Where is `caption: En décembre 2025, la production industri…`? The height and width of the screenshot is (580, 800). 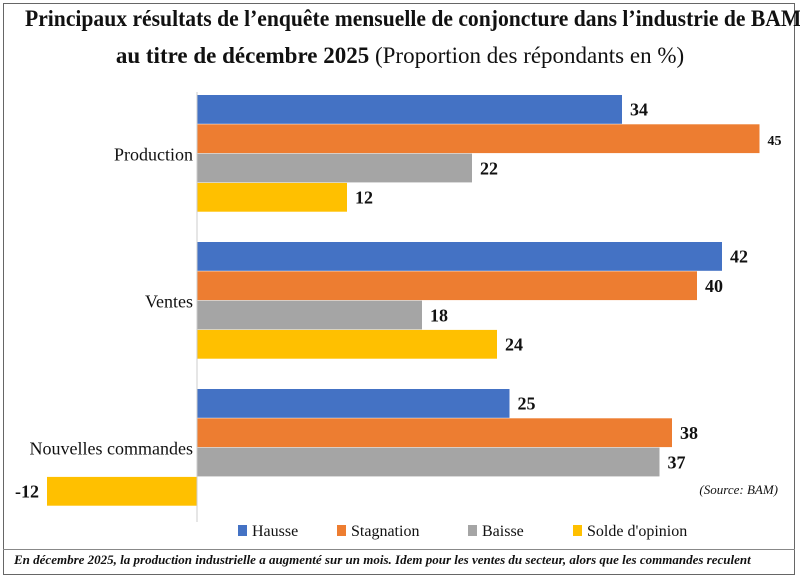
caption: En décembre 2025, la production industri… is located at coordinates (382, 559).